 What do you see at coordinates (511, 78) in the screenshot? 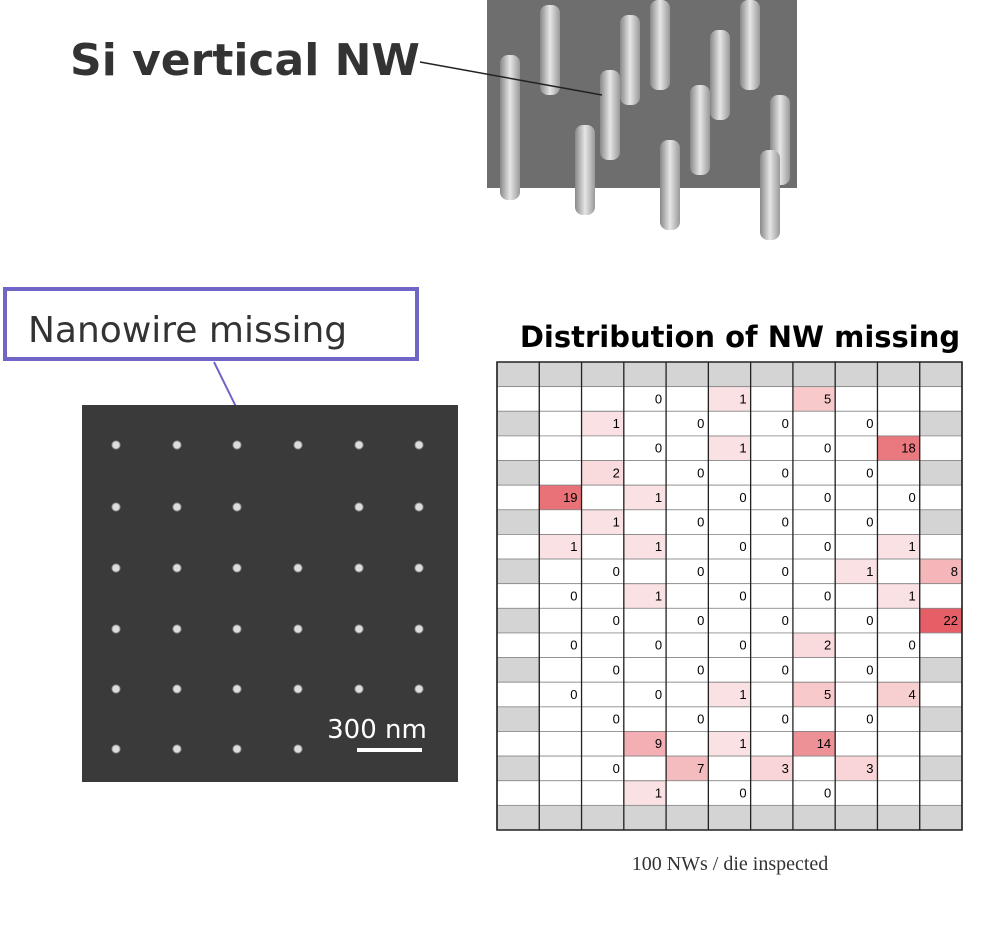
I see `pointer-line` at bounding box center [511, 78].